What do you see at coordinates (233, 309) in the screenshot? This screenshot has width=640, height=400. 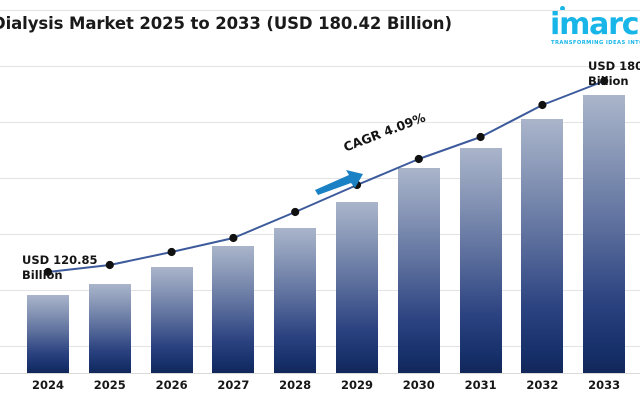 I see `bar-2027` at bounding box center [233, 309].